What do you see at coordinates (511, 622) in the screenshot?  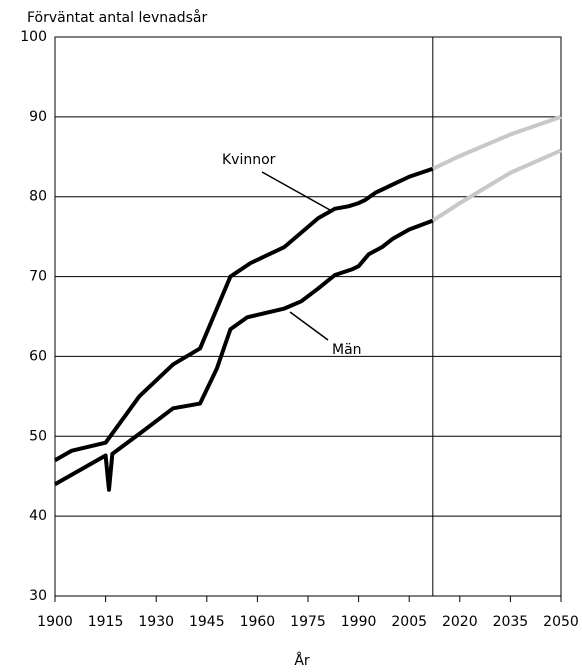 I see `x-tick-label: 2035` at bounding box center [511, 622].